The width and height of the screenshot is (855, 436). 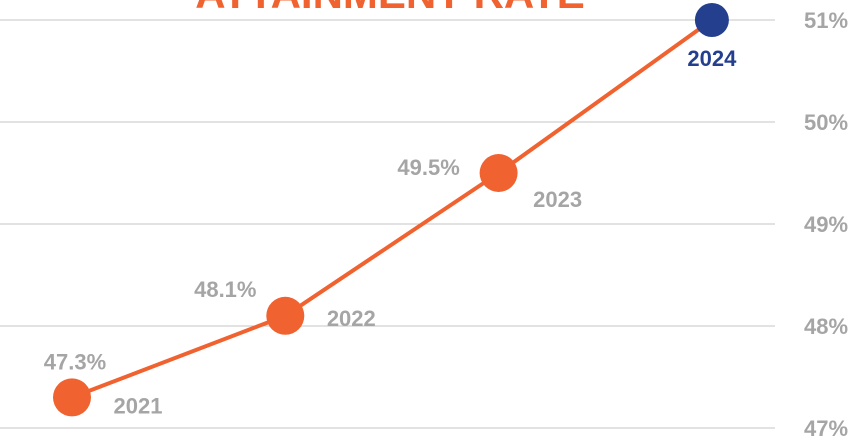 I want to click on y-tick-label: 50%, so click(x=826, y=122).